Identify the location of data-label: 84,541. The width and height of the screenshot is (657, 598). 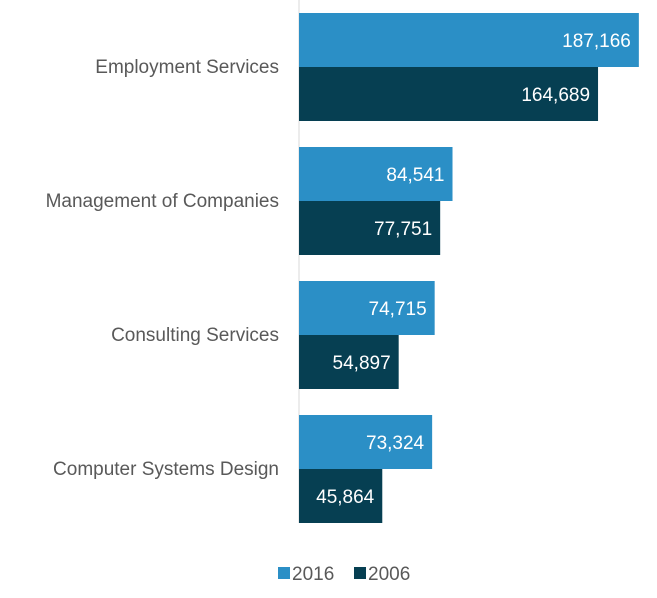
(415, 175).